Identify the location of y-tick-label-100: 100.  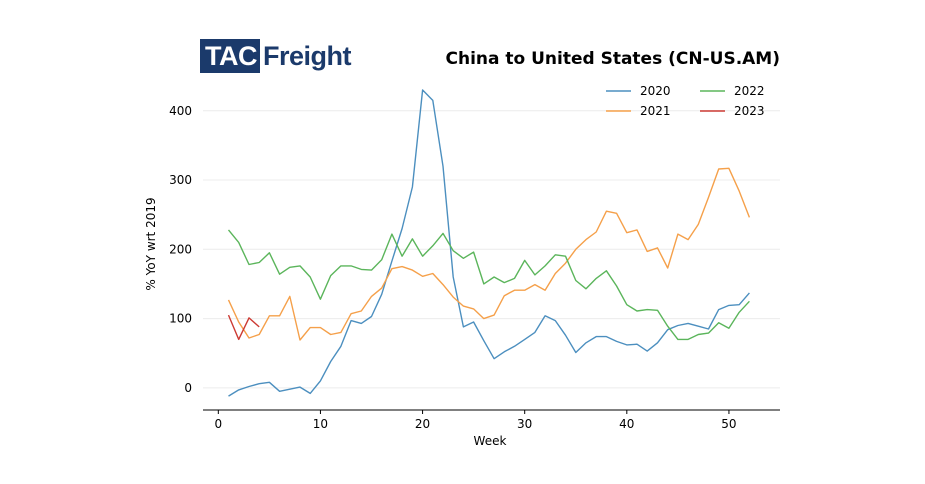
(180, 319).